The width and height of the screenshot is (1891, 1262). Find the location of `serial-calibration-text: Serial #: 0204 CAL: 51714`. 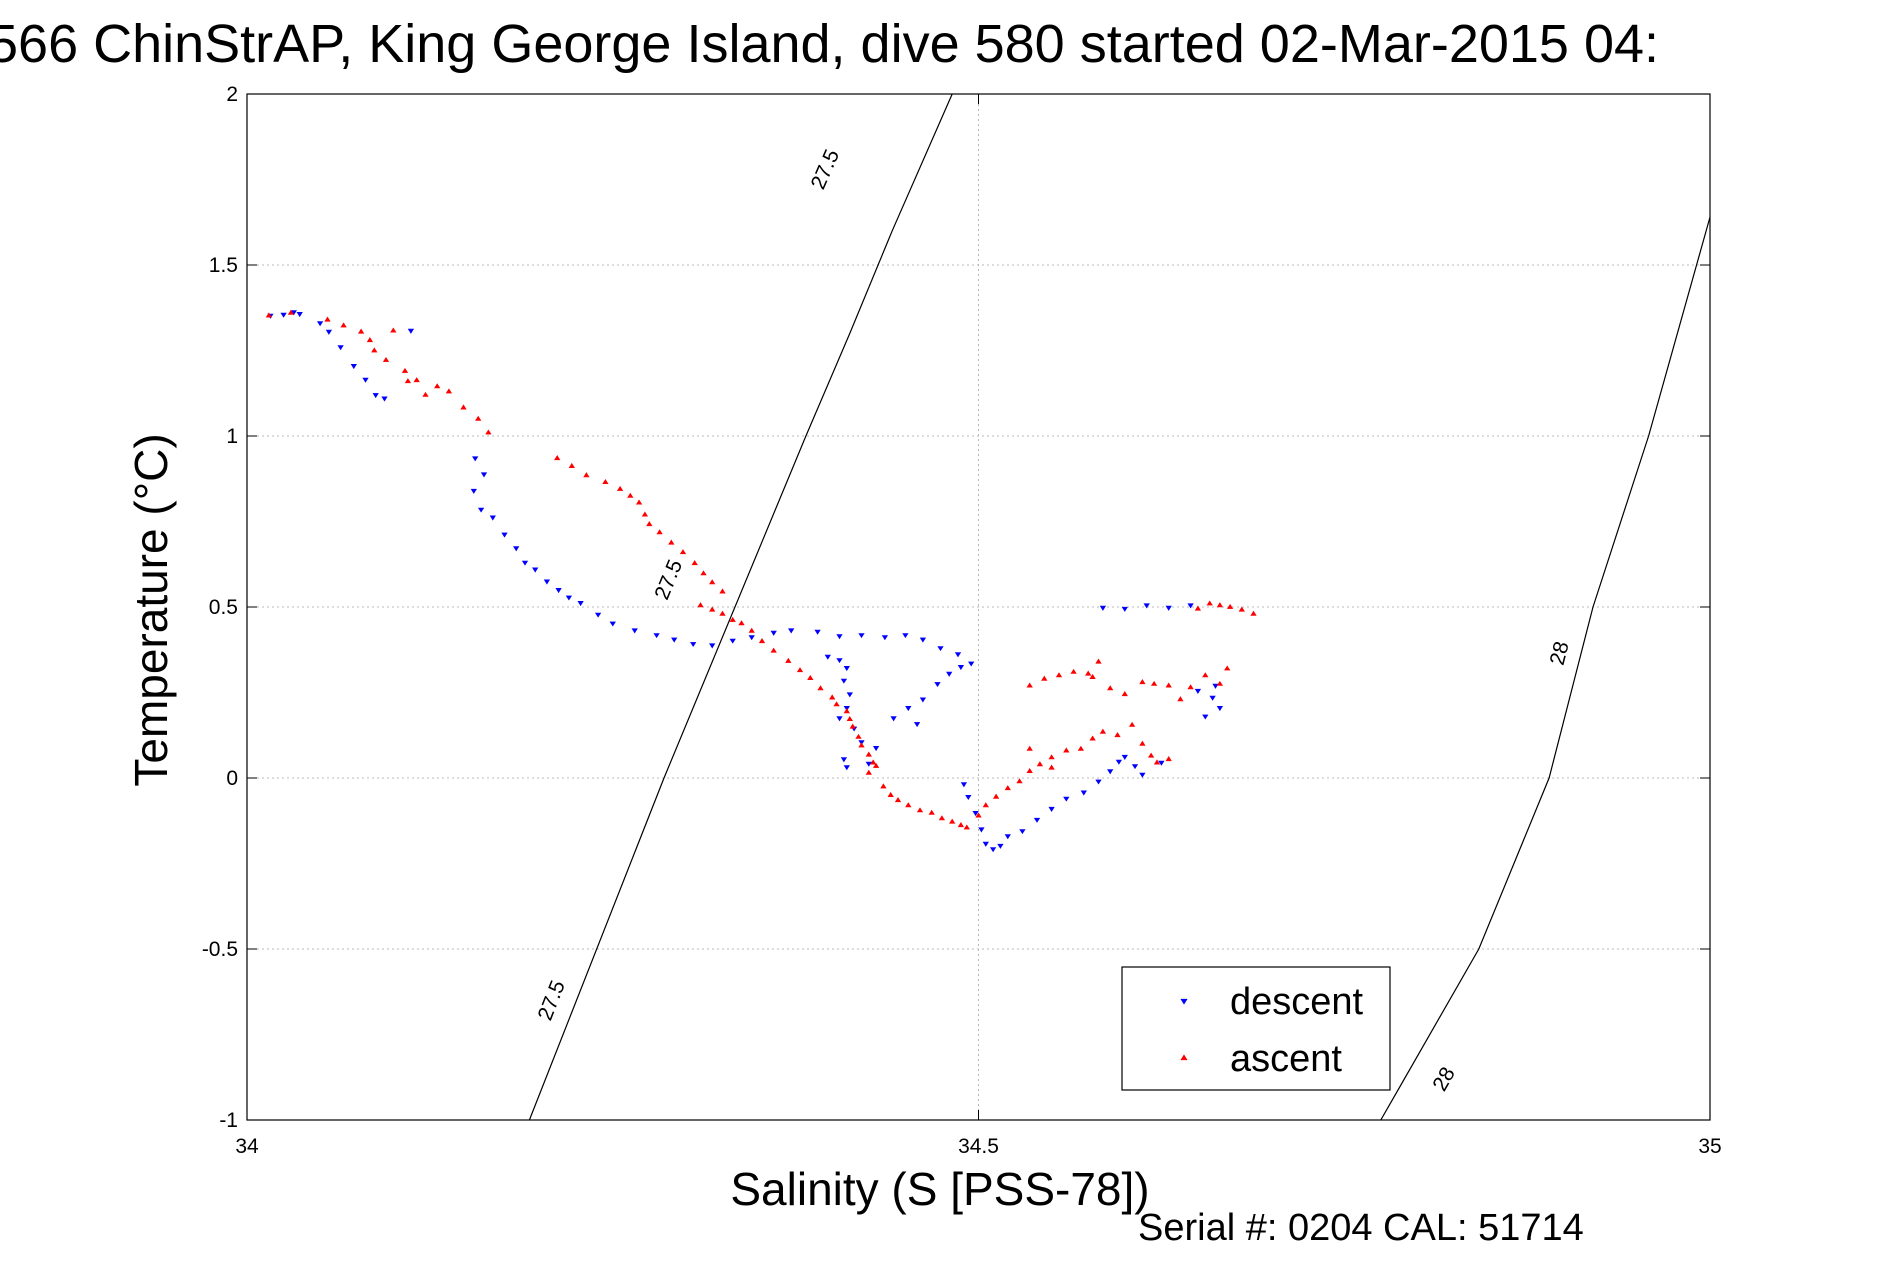

serial-calibration-text: Serial #: 0204 CAL: 51714 is located at coordinates (1361, 1228).